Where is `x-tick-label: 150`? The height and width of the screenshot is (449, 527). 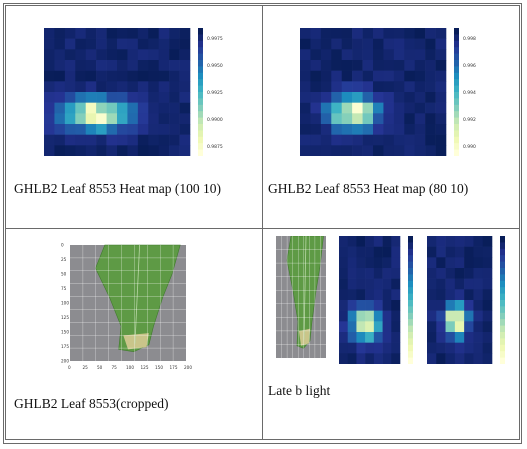
x-tick-label: 150 is located at coordinates (159, 367).